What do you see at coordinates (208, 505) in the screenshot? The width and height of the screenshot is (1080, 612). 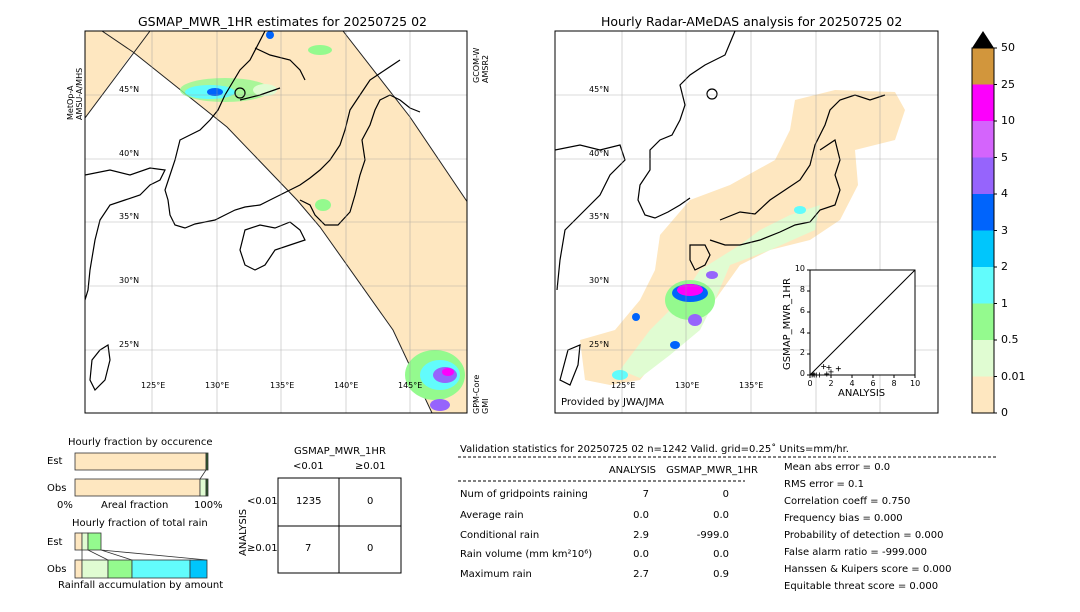 I see `x-max-label: 100%` at bounding box center [208, 505].